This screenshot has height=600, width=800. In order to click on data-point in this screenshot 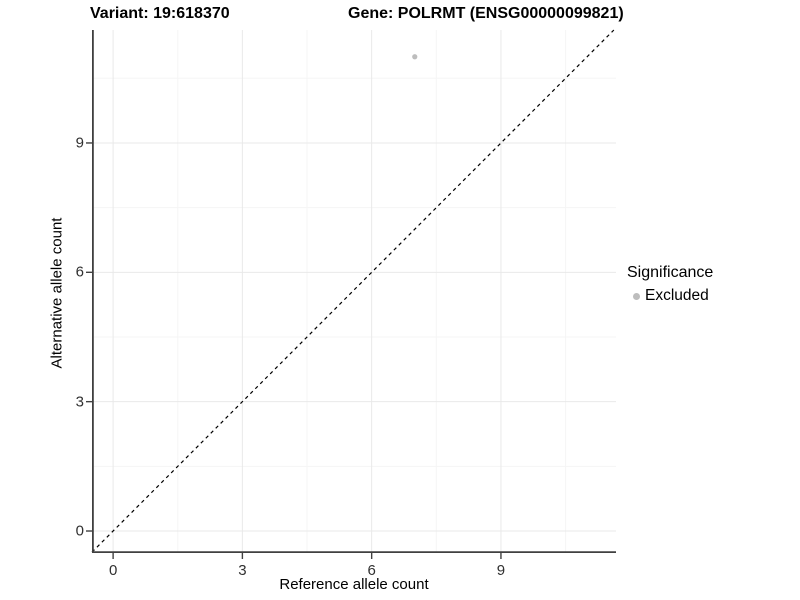, I will do `click(415, 57)`.